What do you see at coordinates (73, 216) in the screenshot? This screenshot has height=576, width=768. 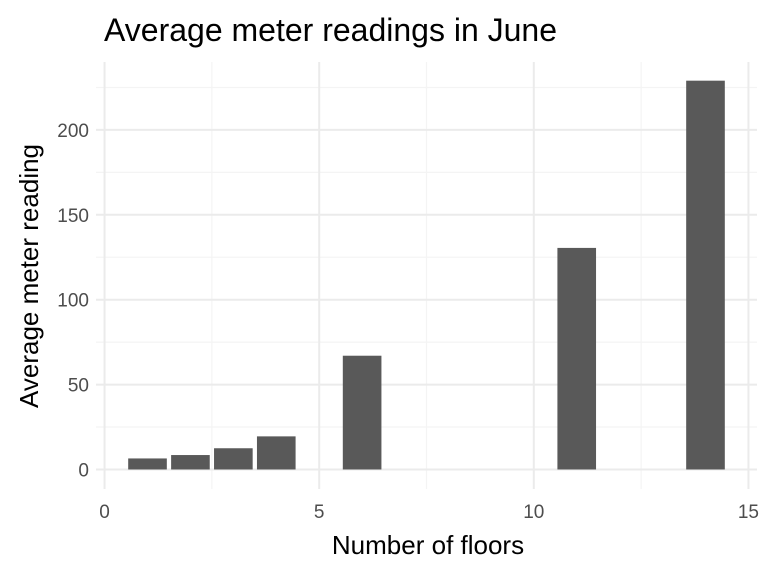 I see `y-tick-label: 150` at bounding box center [73, 216].